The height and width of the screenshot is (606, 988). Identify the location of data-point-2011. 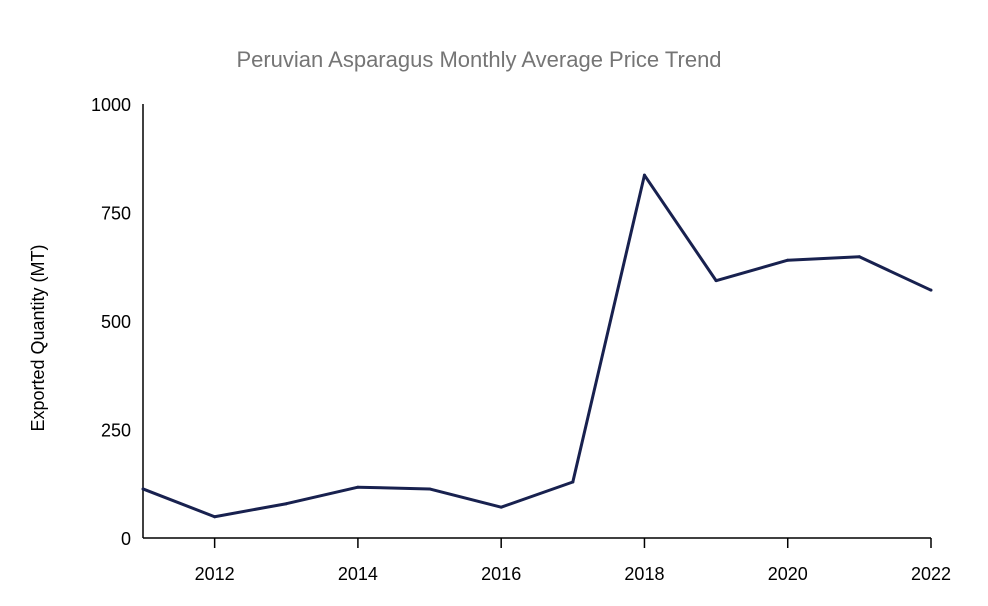
(143, 489).